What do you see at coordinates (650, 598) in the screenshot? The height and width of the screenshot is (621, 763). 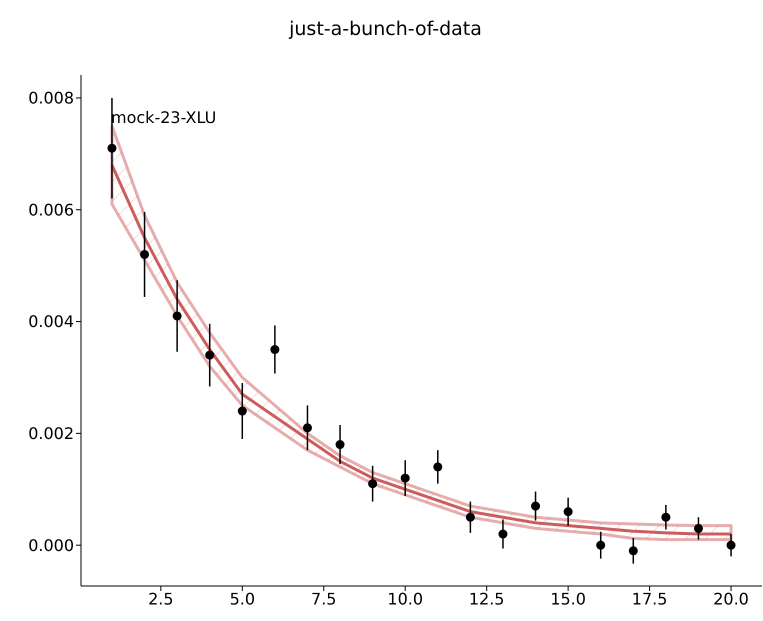 I see `x-tick-label: 17.5` at bounding box center [650, 598].